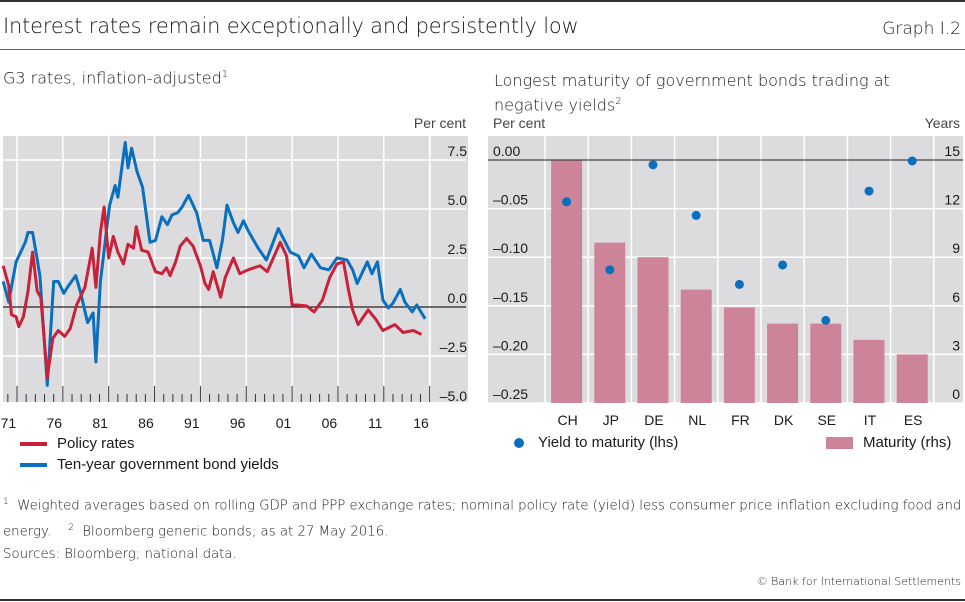  Describe the element at coordinates (330, 423) in the screenshot. I see `x-tick-label: 06` at that location.